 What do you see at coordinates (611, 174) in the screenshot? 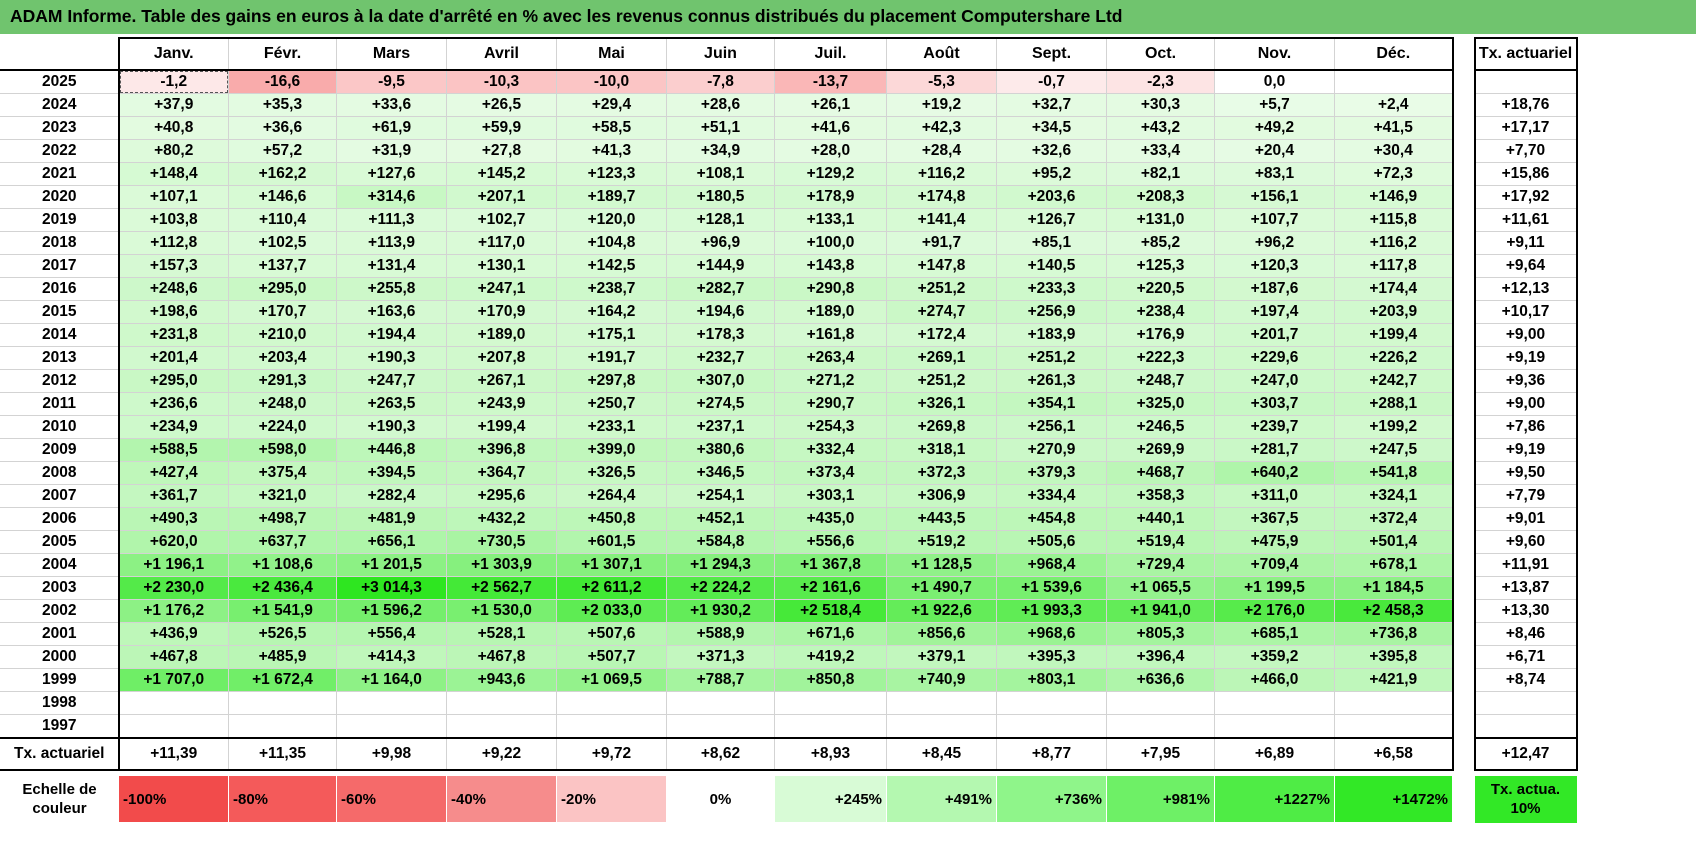
I see `value-cell: +123,3` at bounding box center [611, 174].